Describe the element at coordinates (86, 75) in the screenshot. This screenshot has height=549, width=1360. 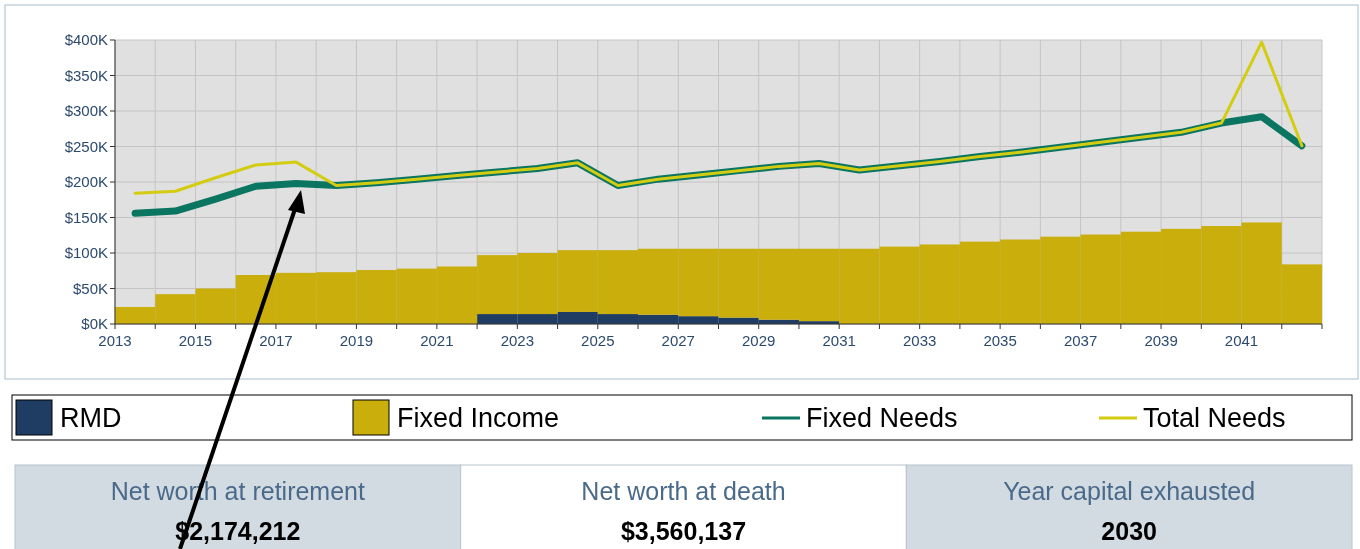
I see `y-tick-label: $350K` at that location.